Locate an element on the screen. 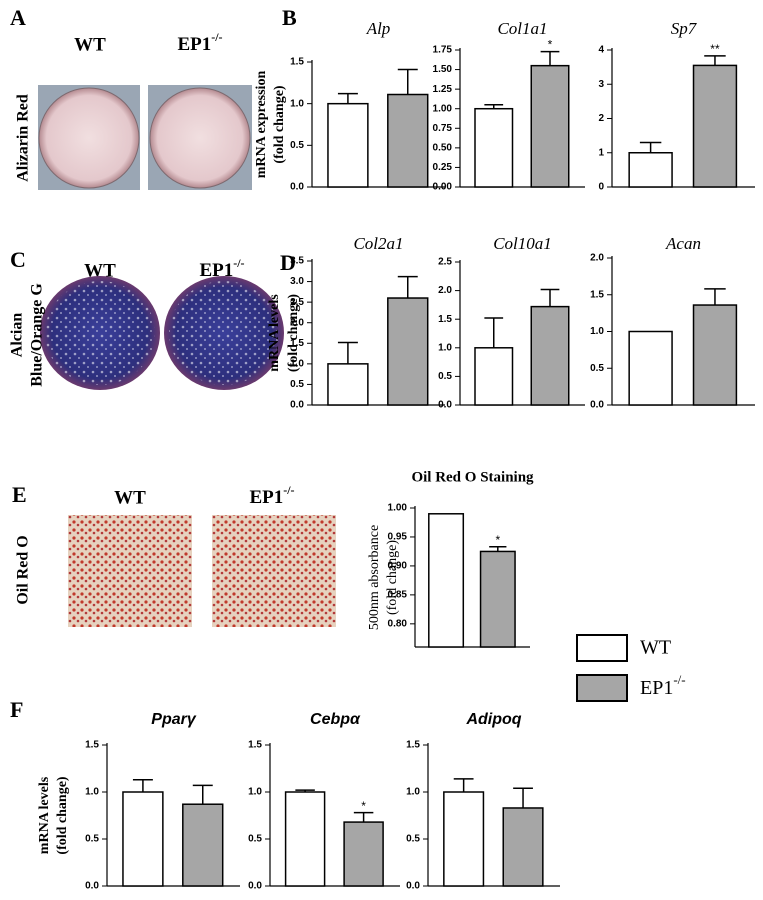  y-tick-label: 1.75 is located at coordinates (443, 50).